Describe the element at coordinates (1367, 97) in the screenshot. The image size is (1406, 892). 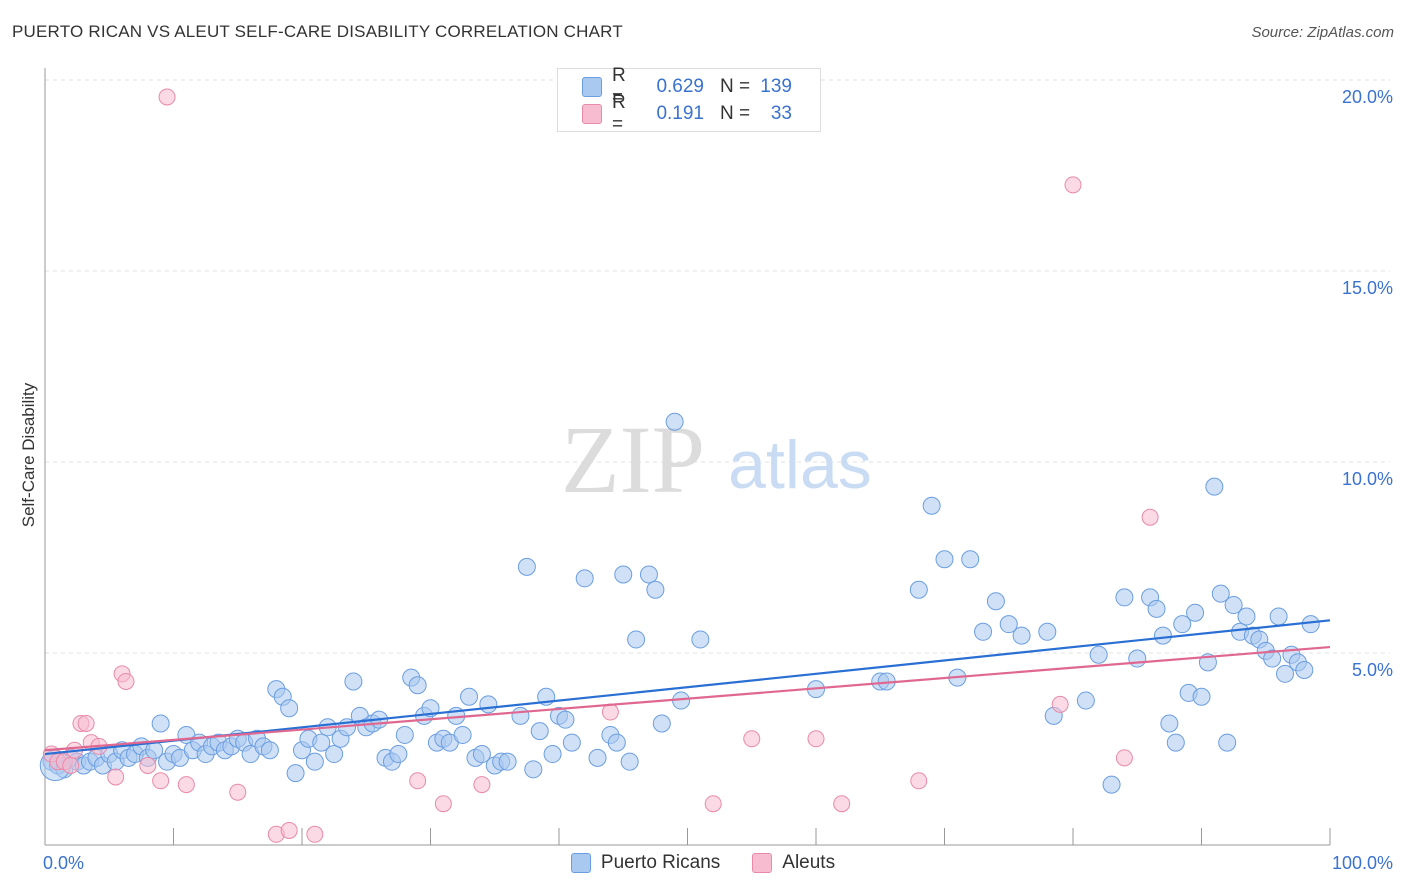
I see `y-tick-label: 20.0%` at that location.